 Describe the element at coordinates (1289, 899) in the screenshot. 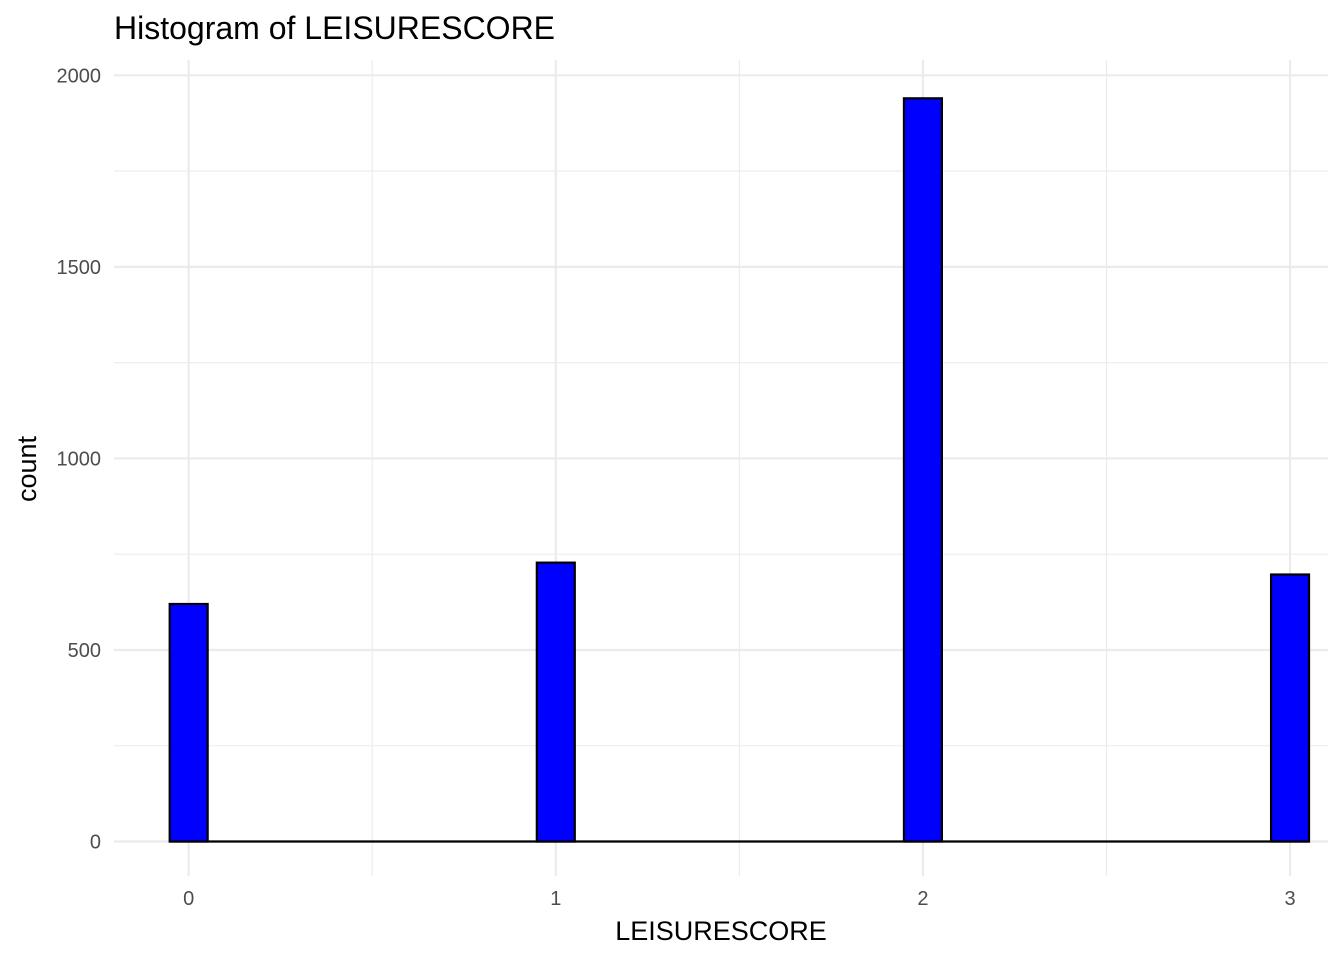

I see `x-tick-label: 3` at that location.